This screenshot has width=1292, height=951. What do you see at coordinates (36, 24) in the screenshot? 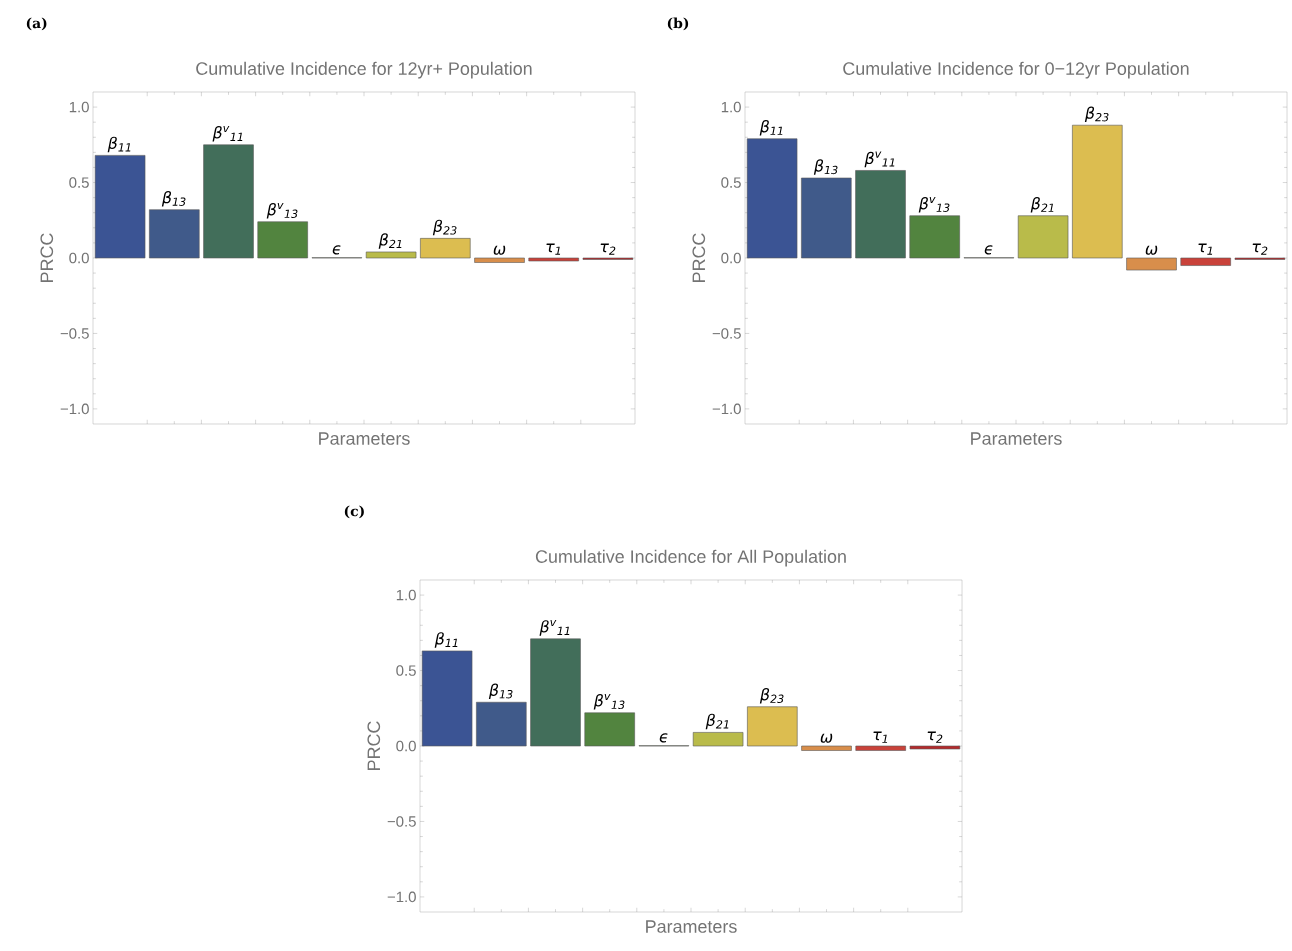
I see `text: (a)` at bounding box center [36, 24].